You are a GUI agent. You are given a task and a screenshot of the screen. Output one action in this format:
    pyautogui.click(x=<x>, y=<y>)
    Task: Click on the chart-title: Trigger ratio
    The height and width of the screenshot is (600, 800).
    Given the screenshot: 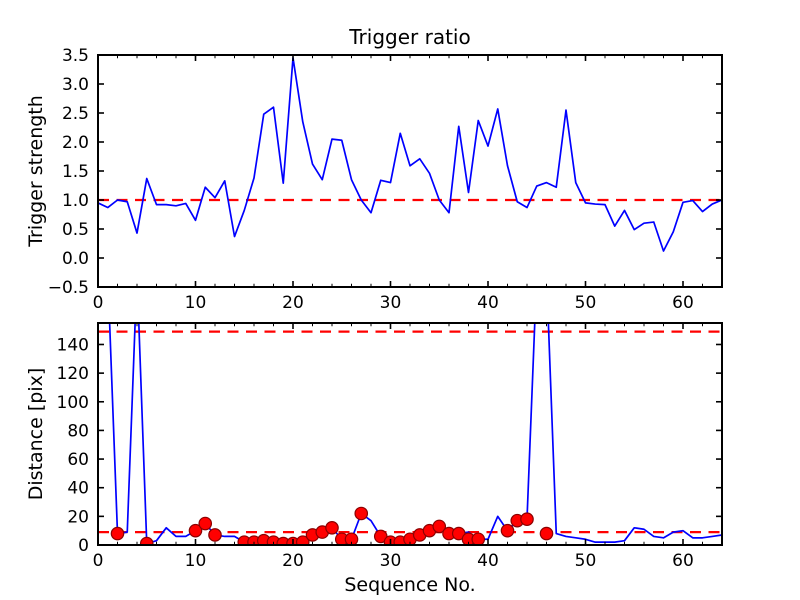 What is the action you would take?
    pyautogui.click(x=409, y=37)
    